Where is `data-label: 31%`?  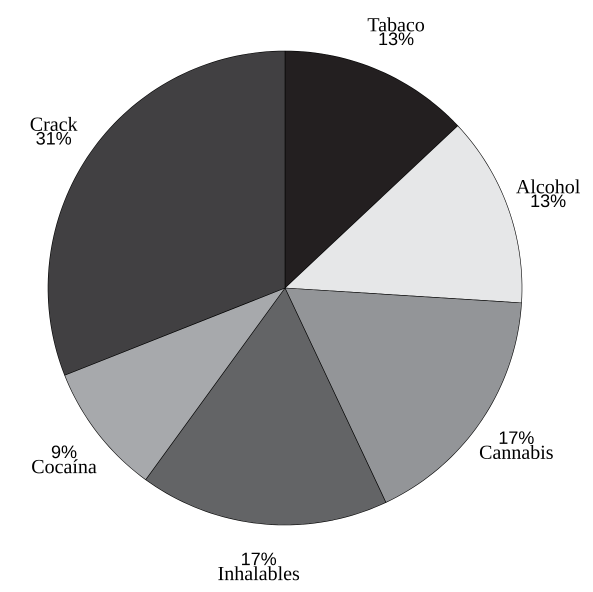 data-label: 31% is located at coordinates (54, 138).